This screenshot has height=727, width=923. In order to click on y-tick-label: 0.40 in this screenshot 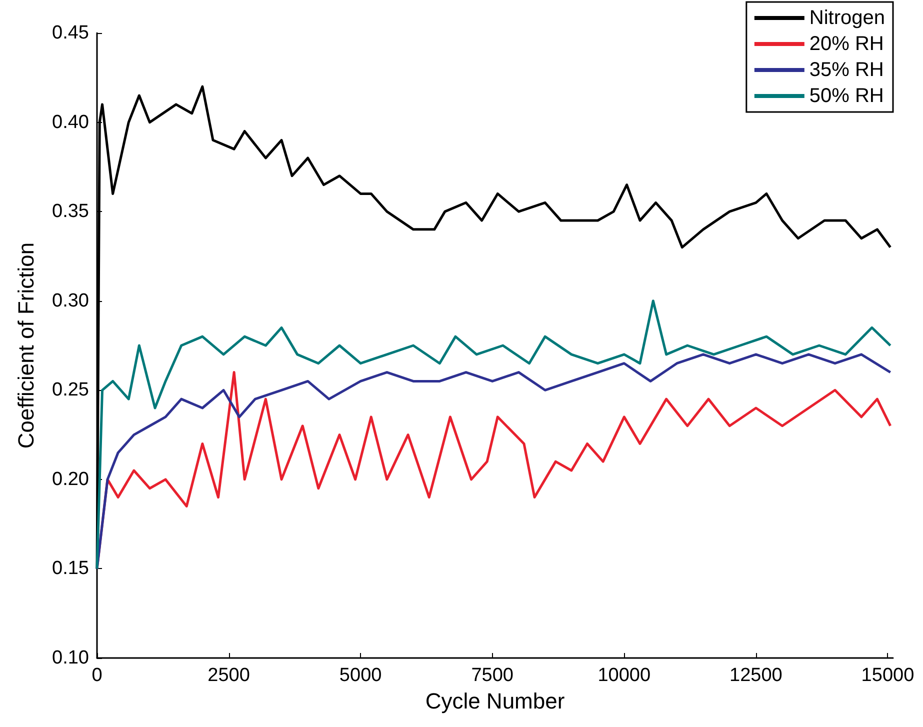, I will do `click(70, 122)`.